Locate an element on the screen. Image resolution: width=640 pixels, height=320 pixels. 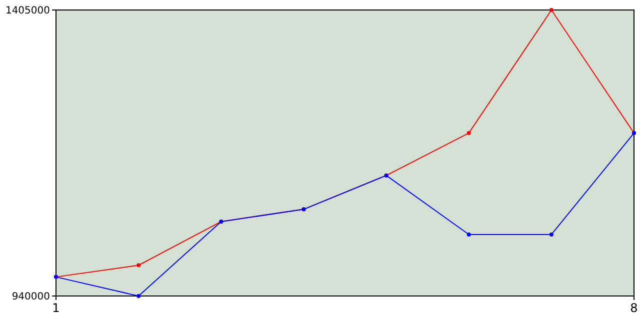
y-tick-label: 1405000 is located at coordinates (27, 11).